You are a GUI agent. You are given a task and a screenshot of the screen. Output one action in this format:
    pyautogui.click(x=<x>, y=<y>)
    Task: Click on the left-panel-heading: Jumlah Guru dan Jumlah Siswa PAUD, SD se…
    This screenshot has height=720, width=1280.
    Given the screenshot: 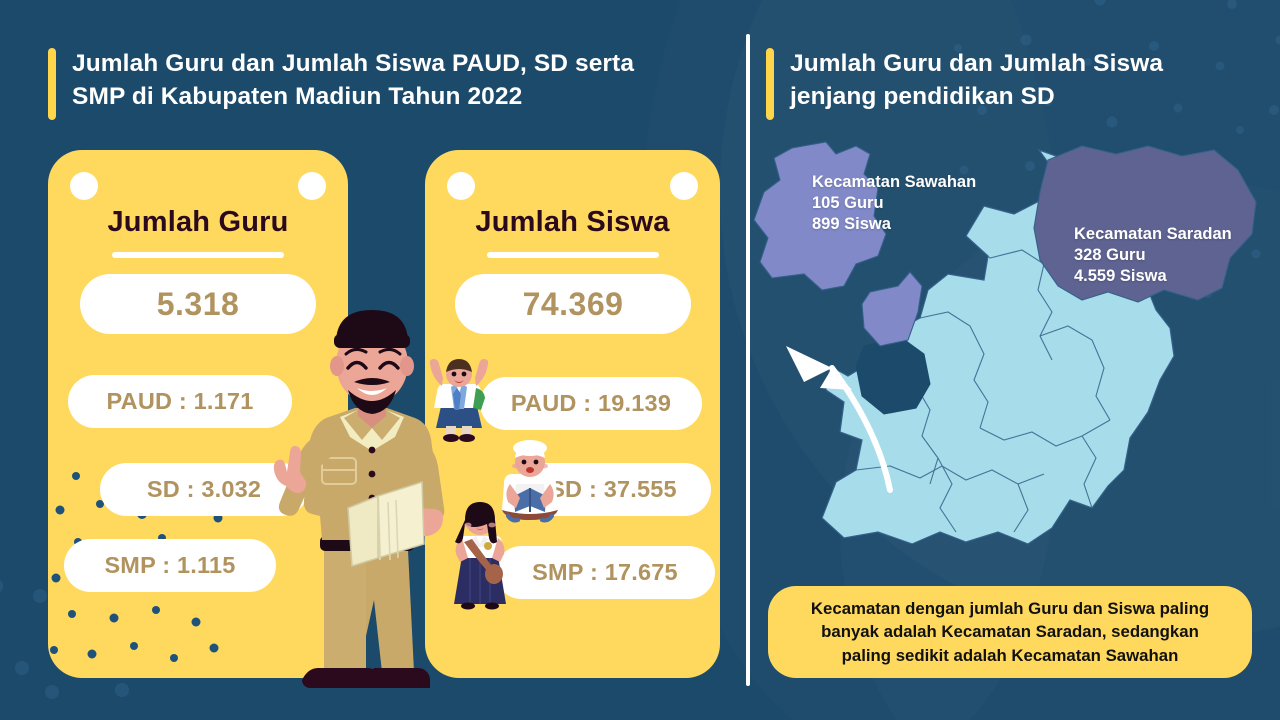 What is the action you would take?
    pyautogui.click(x=378, y=84)
    